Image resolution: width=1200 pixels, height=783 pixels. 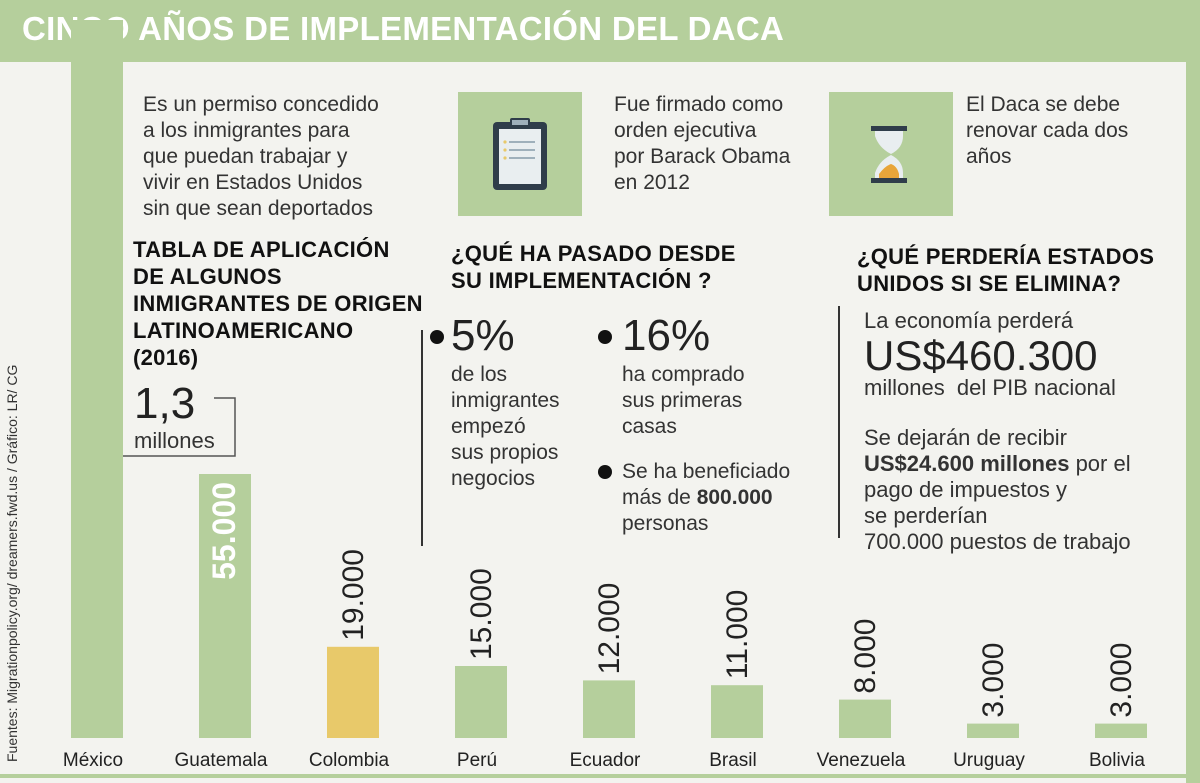 What do you see at coordinates (600, 776) in the screenshot?
I see `baseline-divider` at bounding box center [600, 776].